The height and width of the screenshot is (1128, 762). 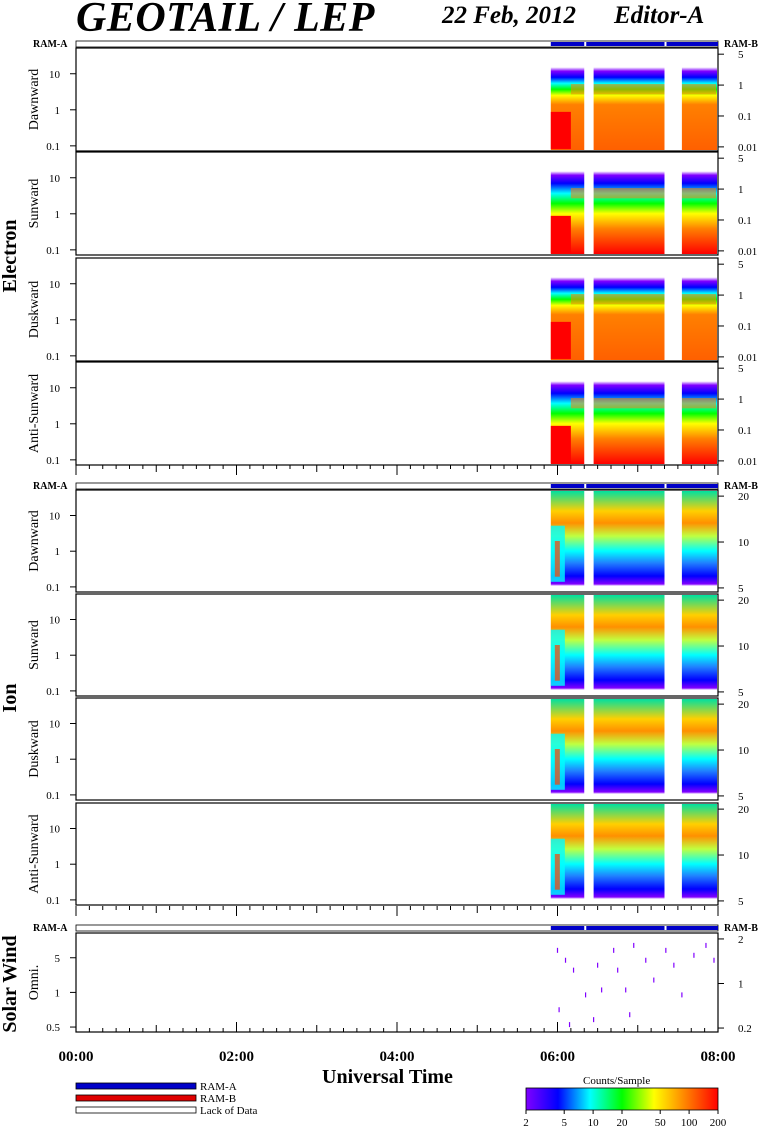 What do you see at coordinates (745, 1029) in the screenshot?
I see `right-tick-label: 0.2` at bounding box center [745, 1029].